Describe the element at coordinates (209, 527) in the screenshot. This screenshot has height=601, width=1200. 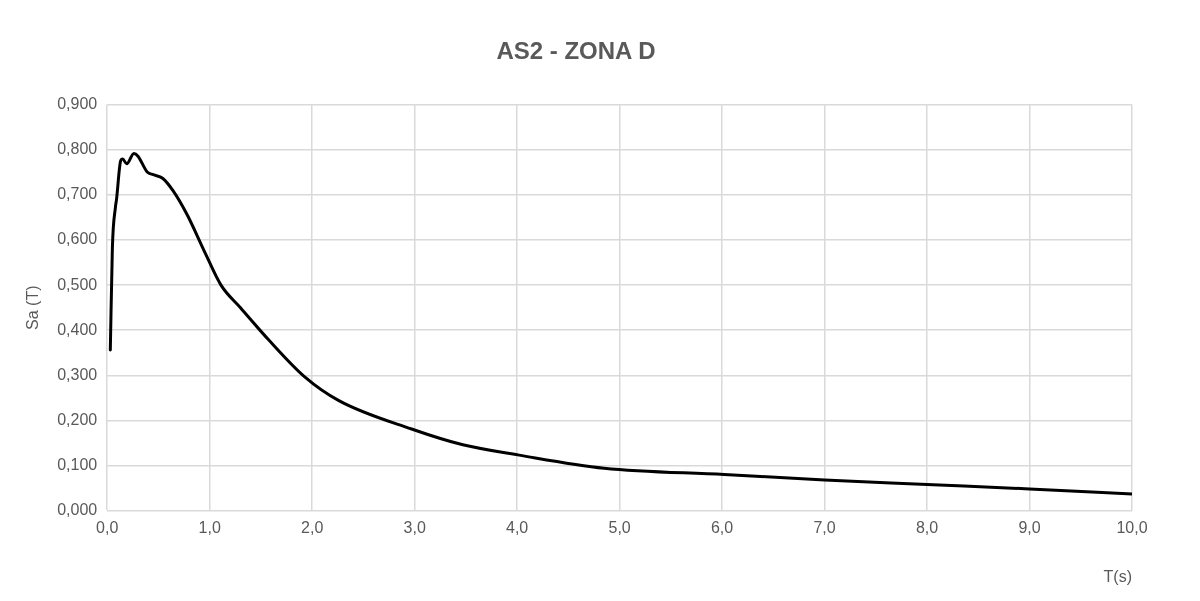
I see `x-tick-label: 1,0` at that location.